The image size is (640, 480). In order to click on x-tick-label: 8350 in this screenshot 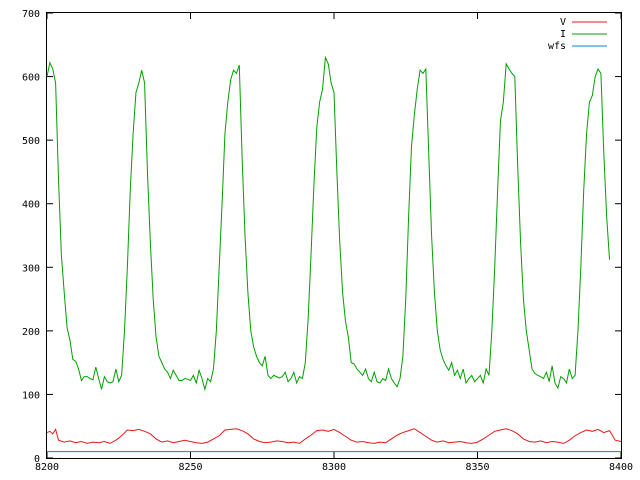, I will do `click(477, 467)`.